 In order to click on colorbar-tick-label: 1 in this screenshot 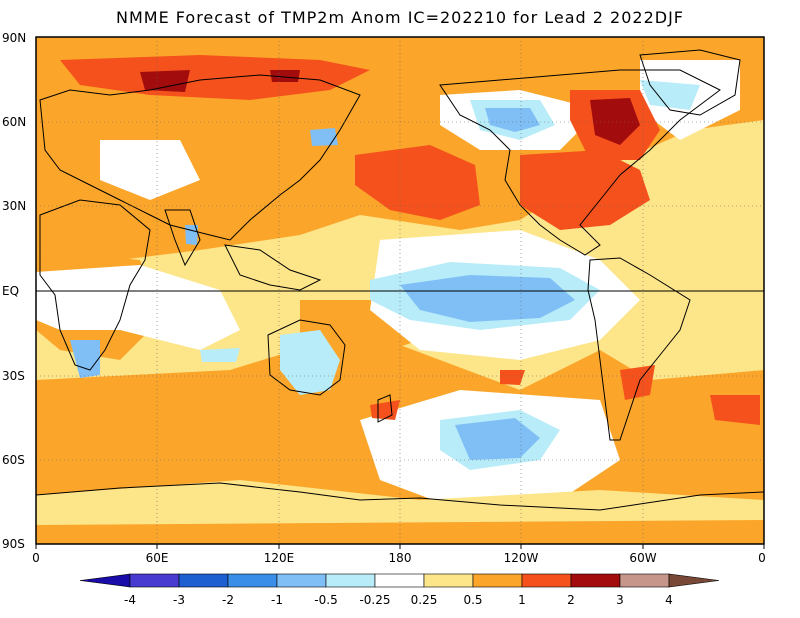, I will do `click(522, 600)`.